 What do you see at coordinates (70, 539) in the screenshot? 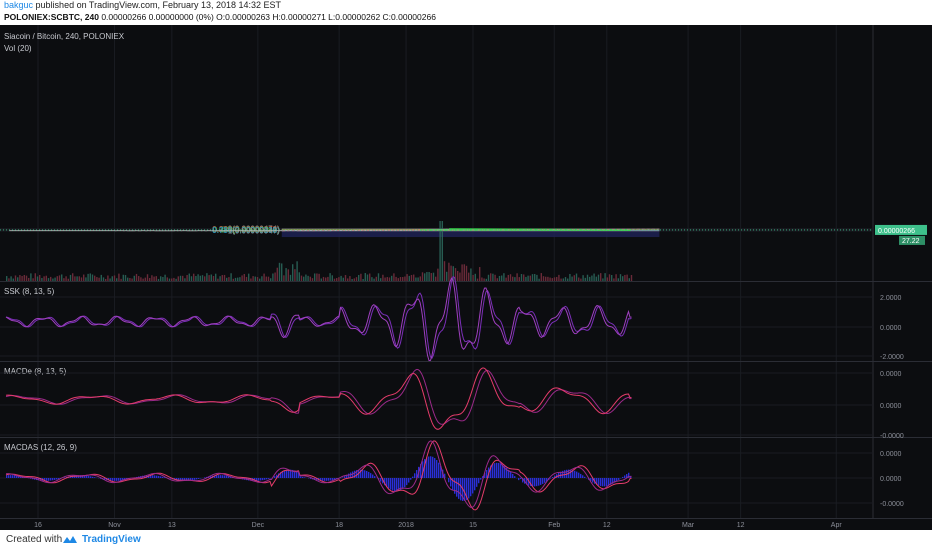
I see `tradingview-logo-icon` at bounding box center [70, 539].